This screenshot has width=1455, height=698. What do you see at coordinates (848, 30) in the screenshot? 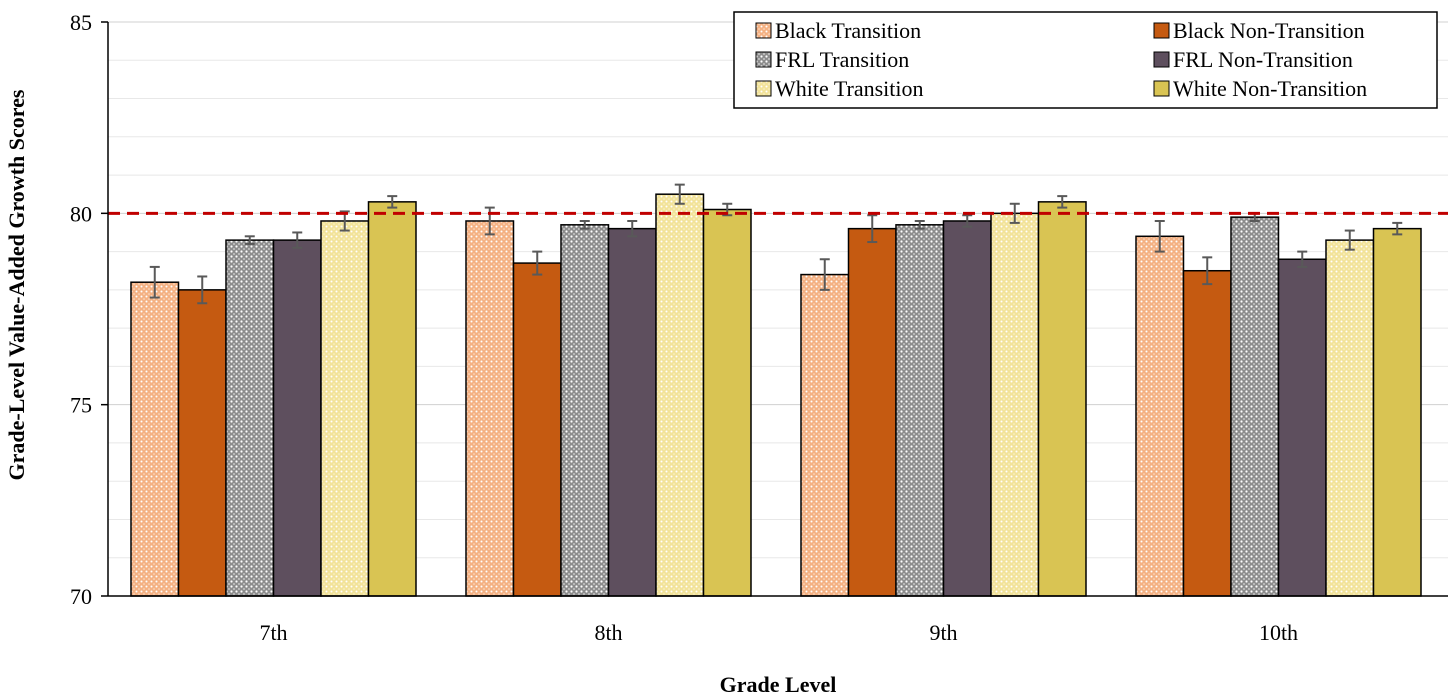
I see `legend-label: Black Transition` at bounding box center [848, 30].